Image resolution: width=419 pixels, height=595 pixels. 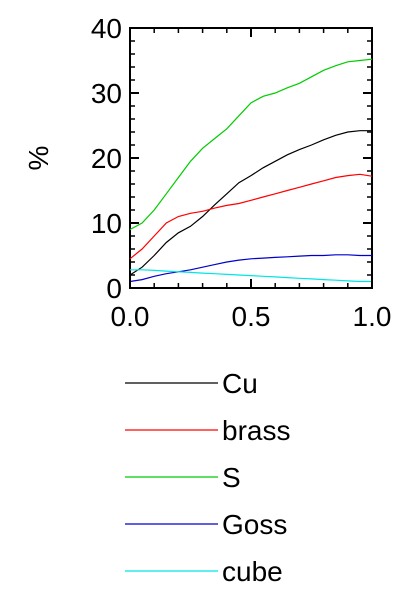 I want to click on legend-label-cube: cube, so click(x=252, y=571).